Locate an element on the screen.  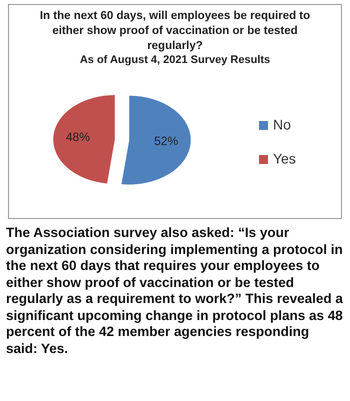
chart-title: In the next 60 days, will employees be required to either show proof of vaccination or be tested regularly? is located at coordinates (175, 31).